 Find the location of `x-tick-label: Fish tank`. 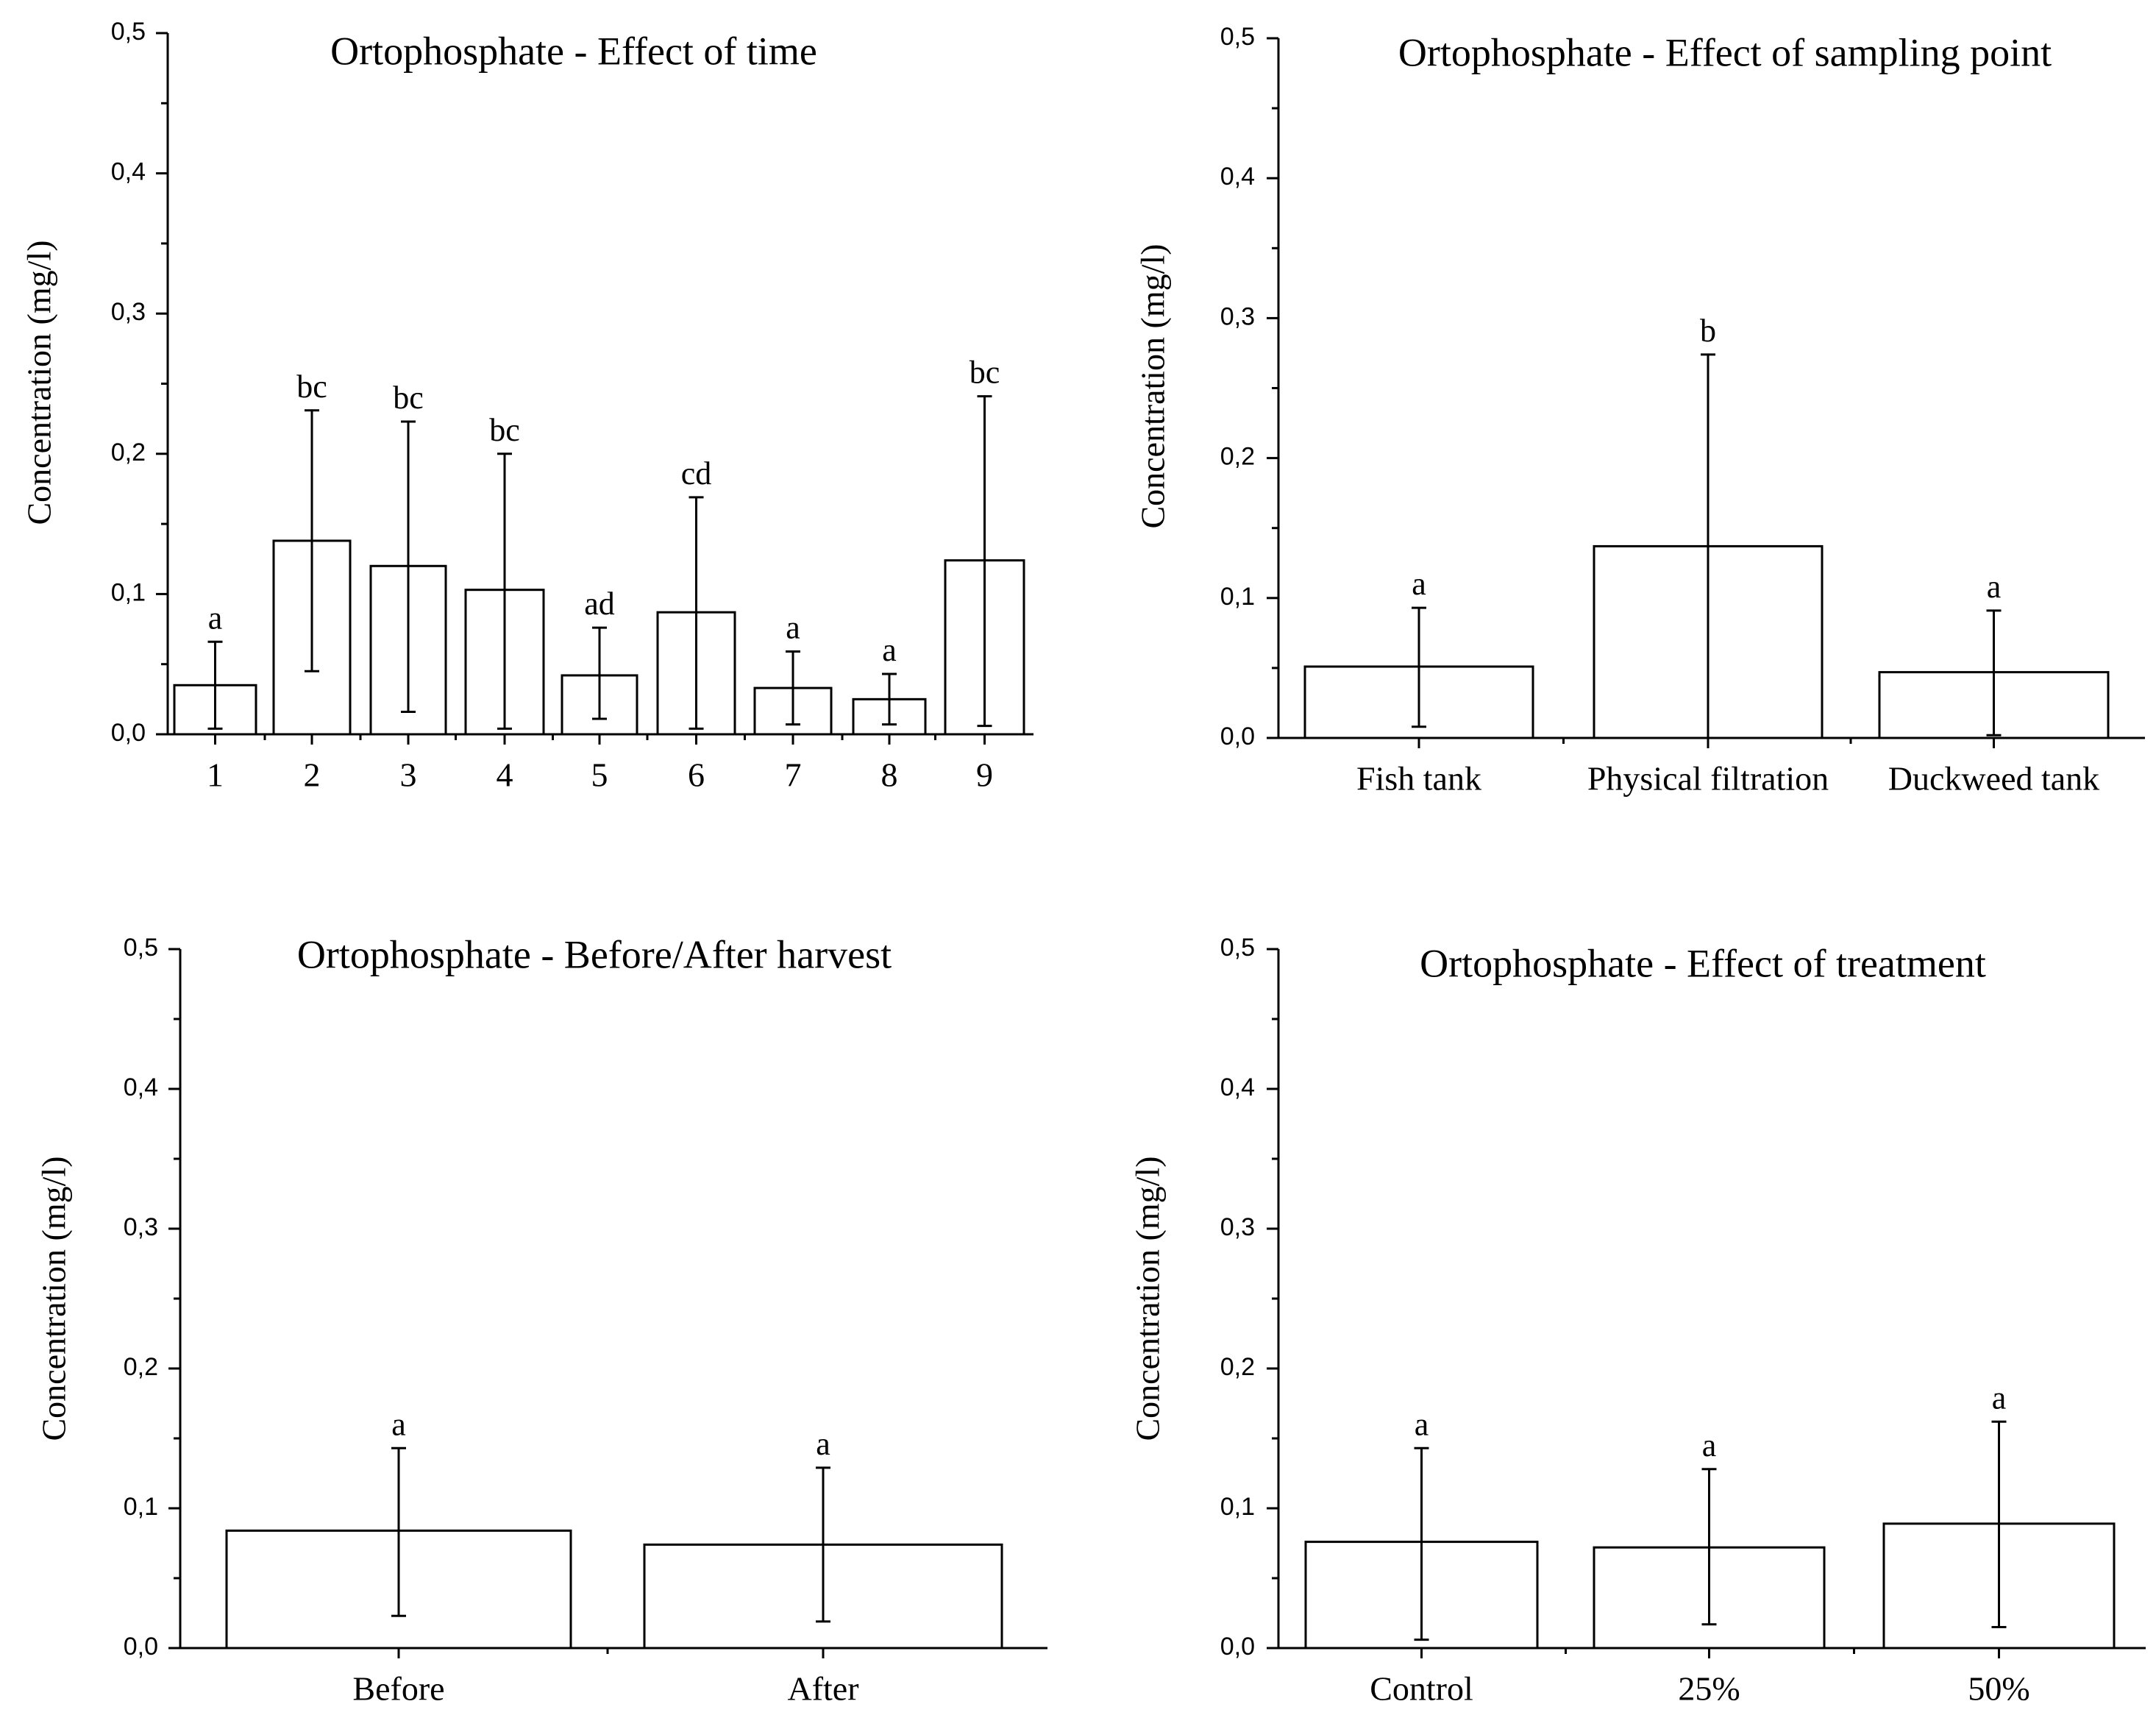

x-tick-label: Fish tank is located at coordinates (1418, 779).